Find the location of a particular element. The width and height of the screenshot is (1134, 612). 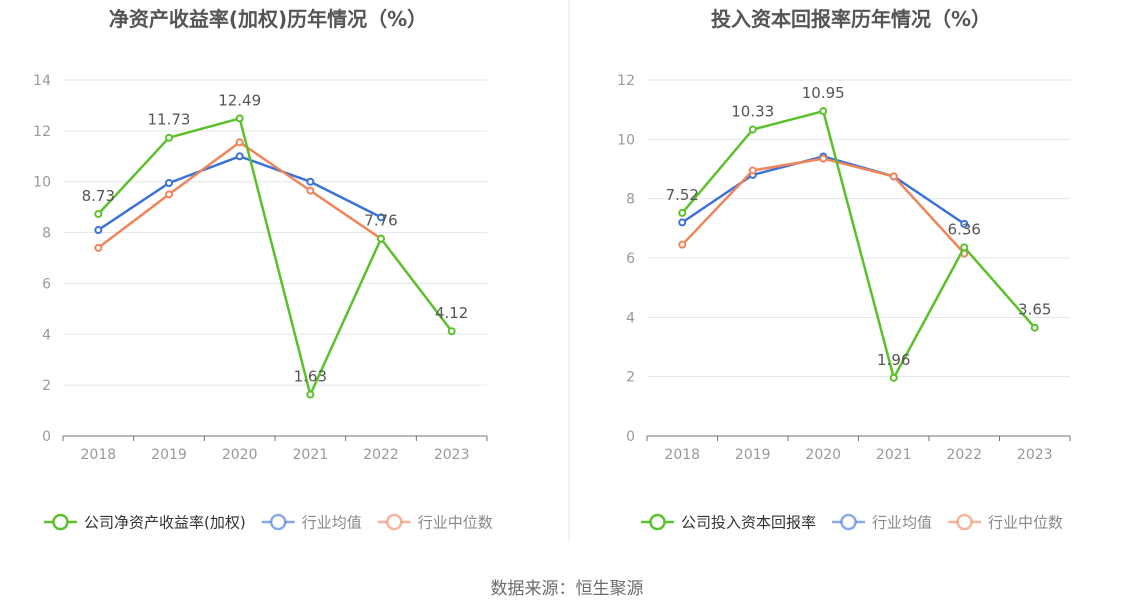

data-label: 3.65 is located at coordinates (1034, 310).